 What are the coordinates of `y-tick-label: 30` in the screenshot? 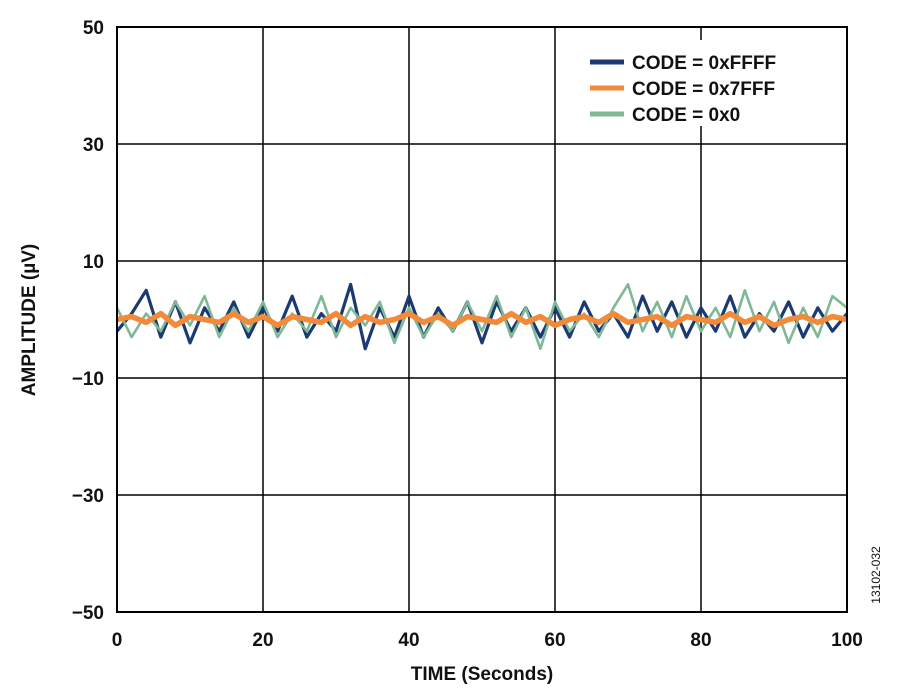 It's located at (93, 145).